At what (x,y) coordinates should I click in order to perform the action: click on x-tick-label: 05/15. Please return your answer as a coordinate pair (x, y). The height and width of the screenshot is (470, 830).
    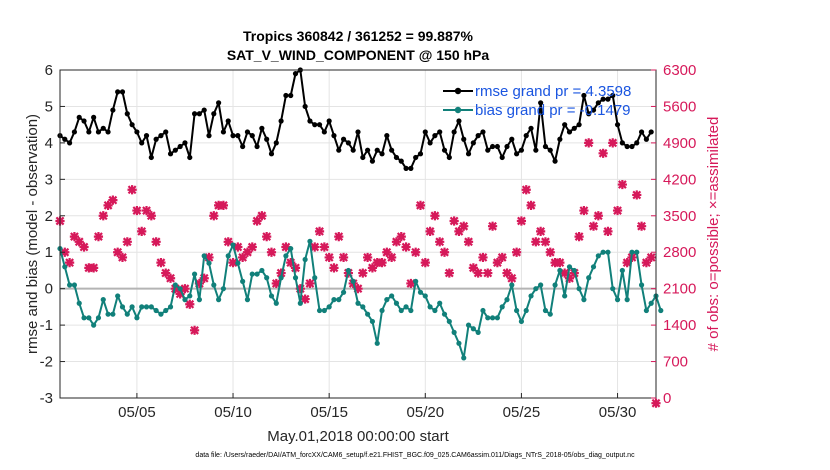
    Looking at the image, I should click on (329, 412).